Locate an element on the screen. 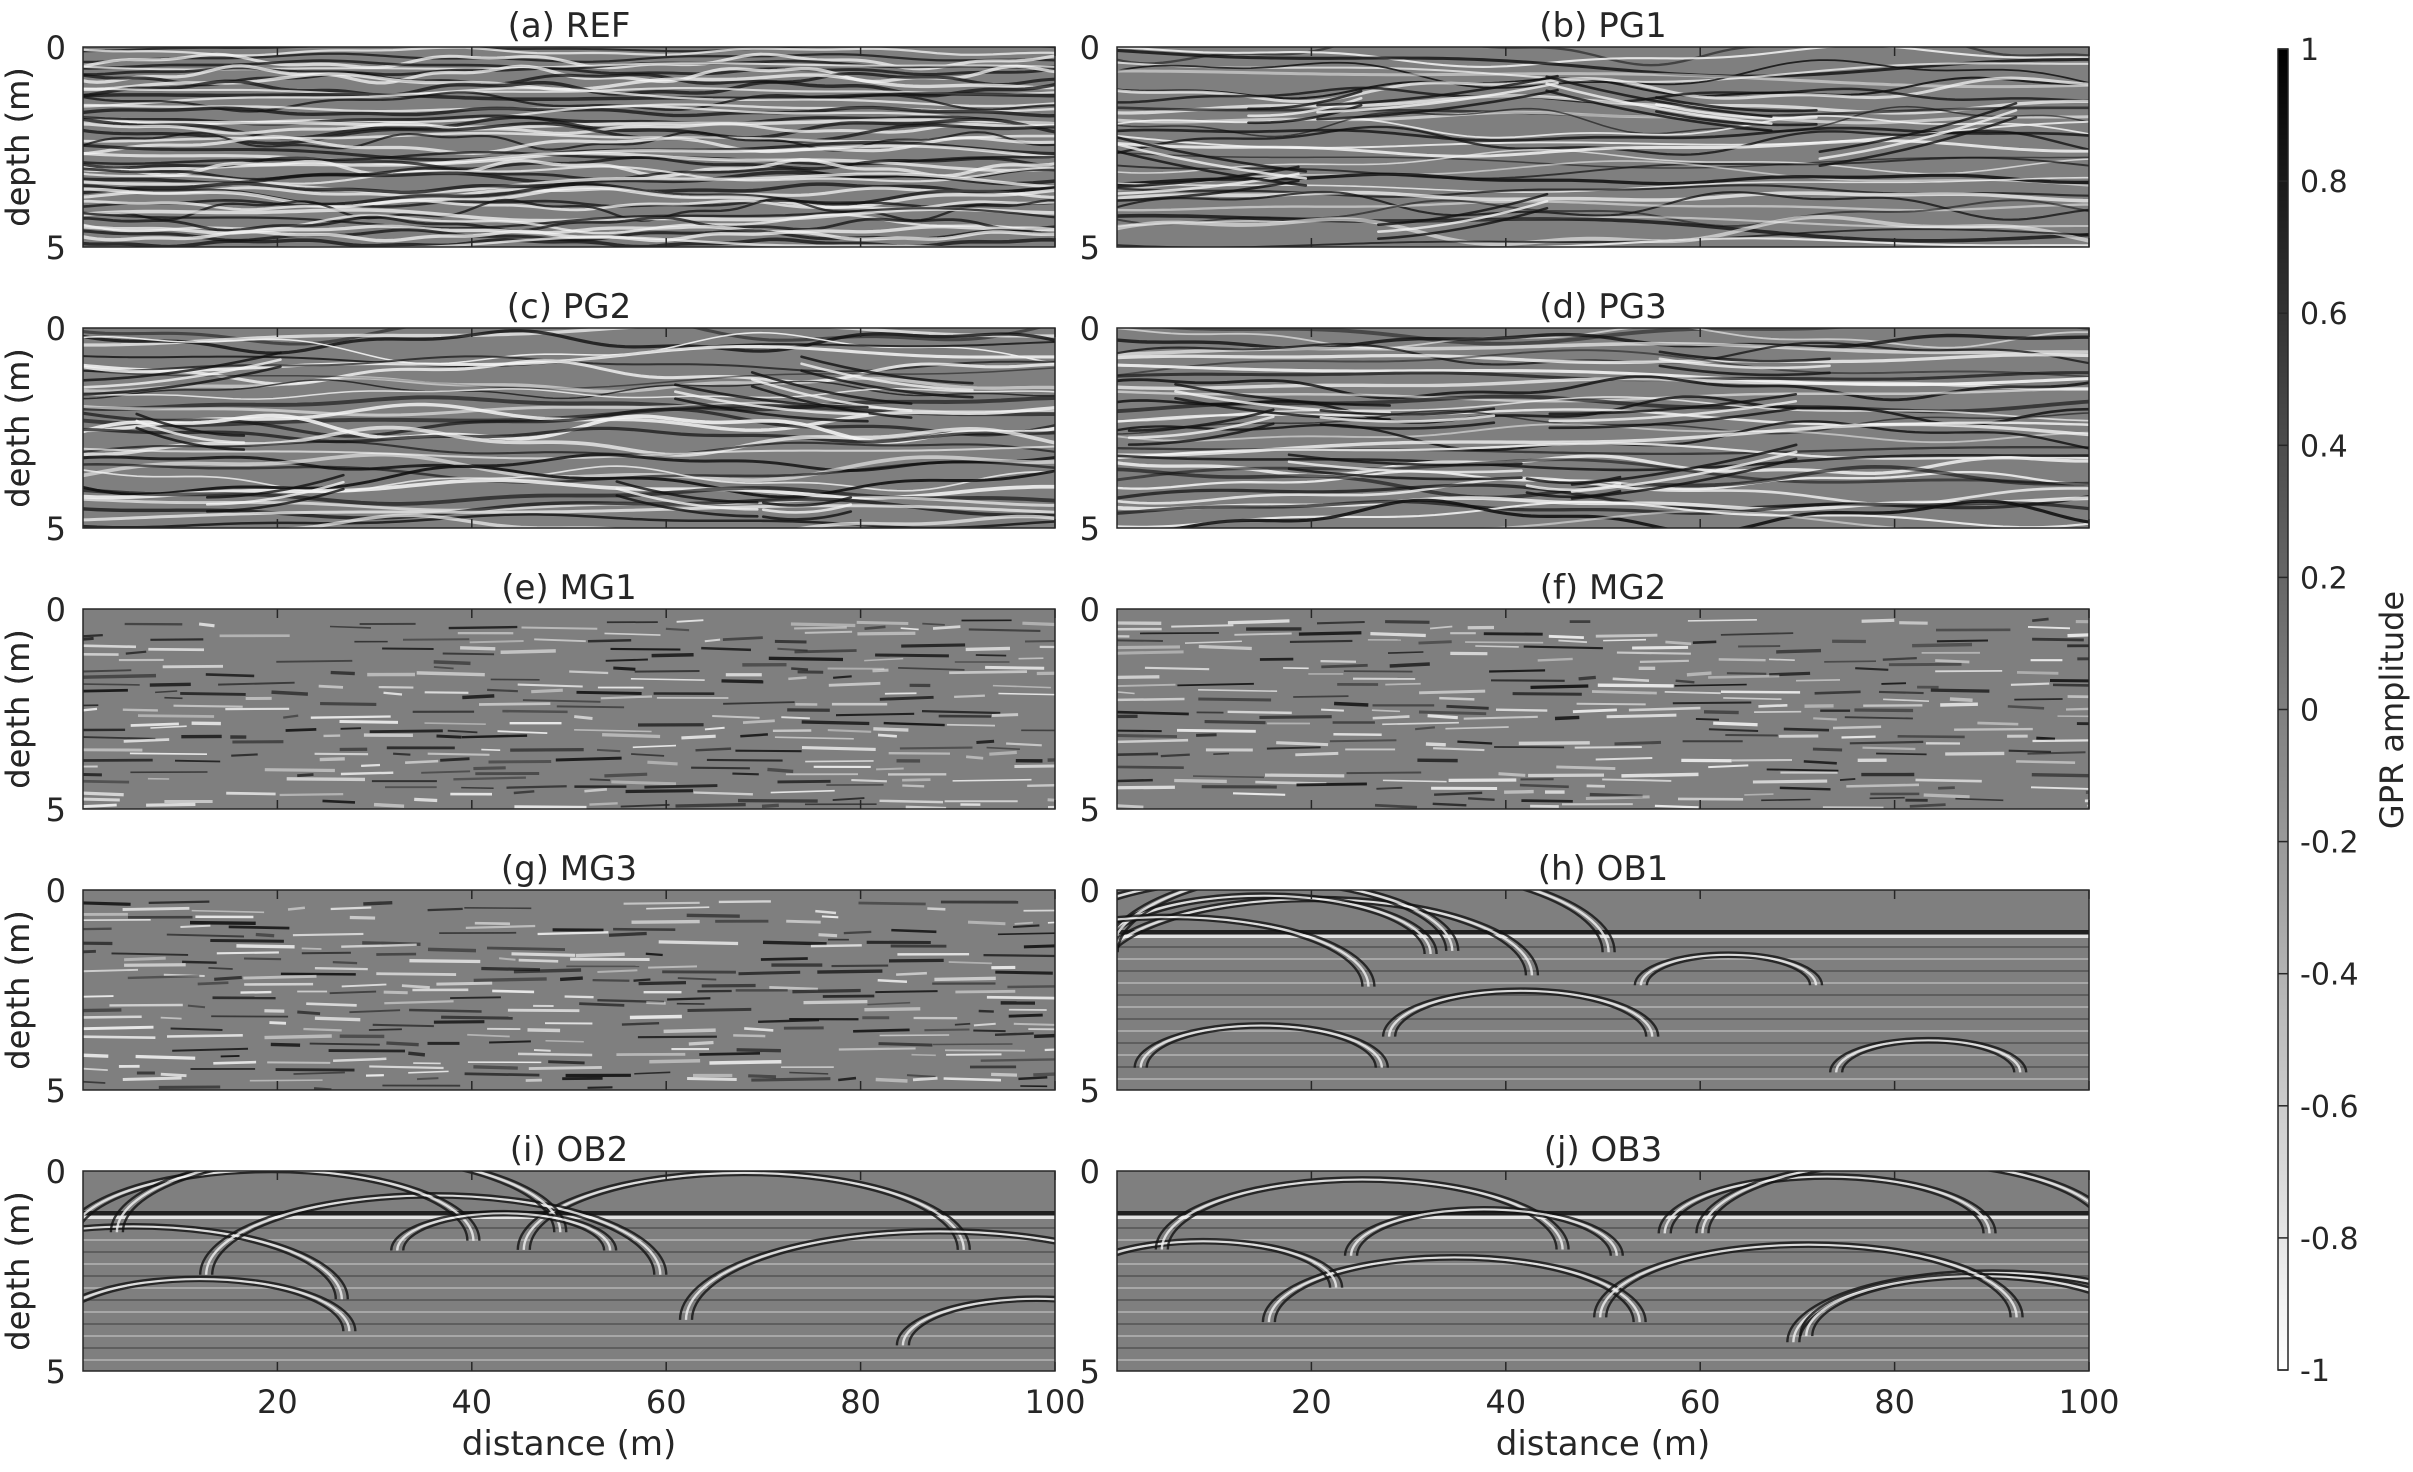 The width and height of the screenshot is (2413, 1472). panel-title: (i) OB2 is located at coordinates (569, 1150).